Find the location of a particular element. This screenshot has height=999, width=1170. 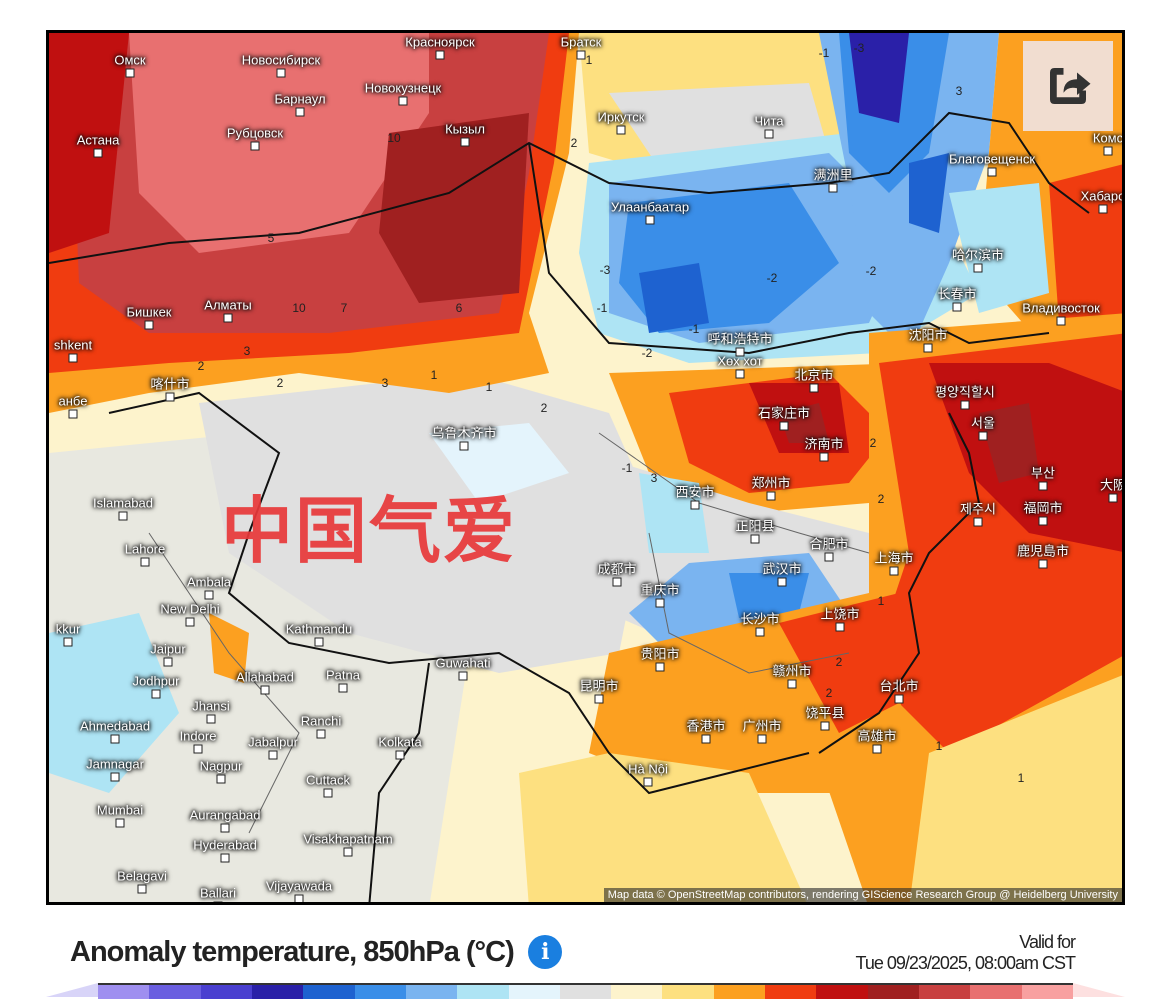

share-button is located at coordinates (1068, 86).